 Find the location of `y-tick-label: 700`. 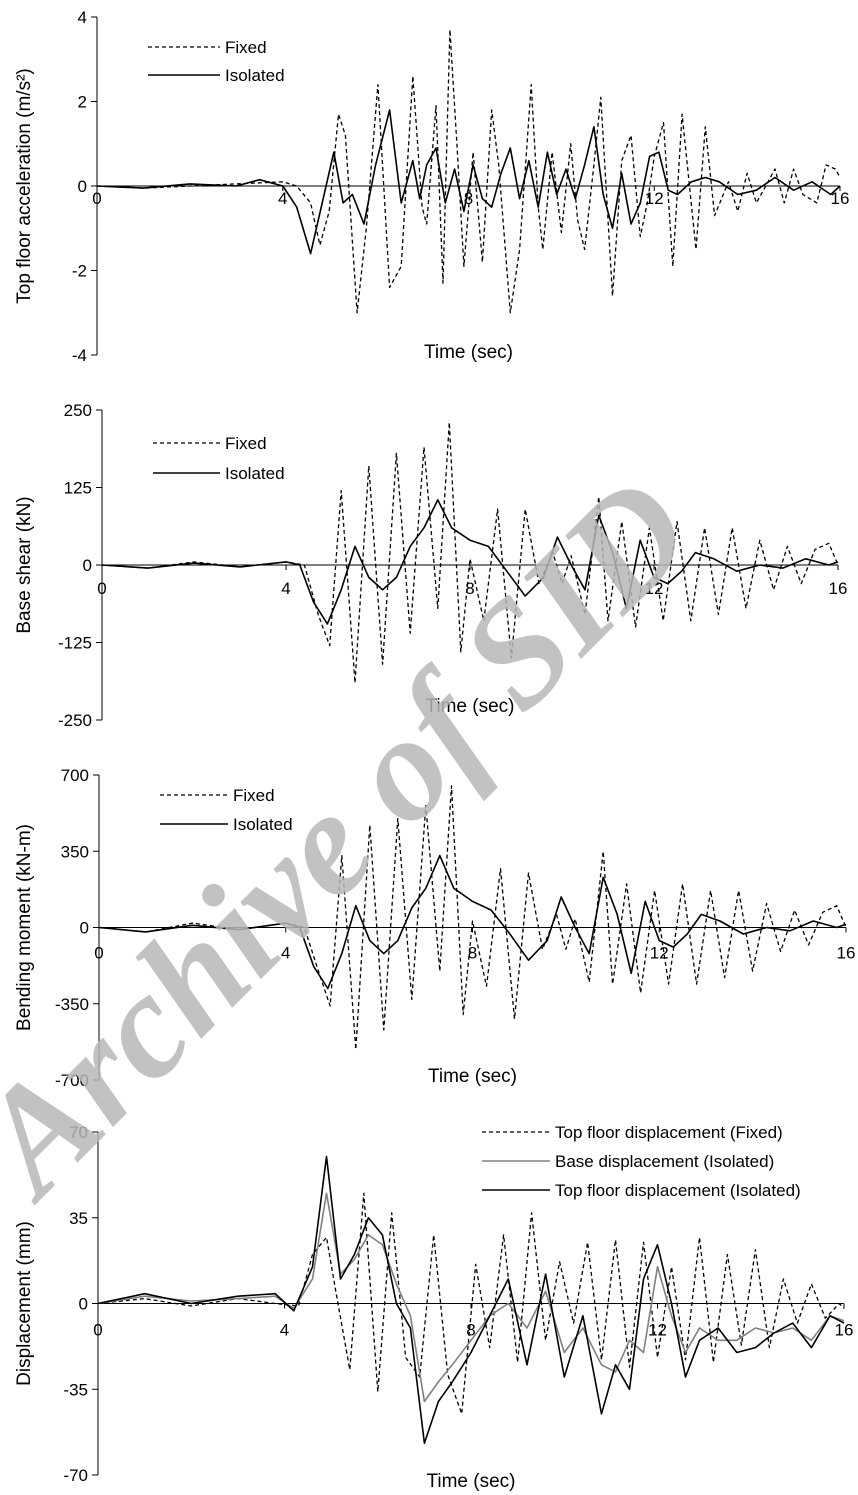

y-tick-label: 700 is located at coordinates (75, 775).